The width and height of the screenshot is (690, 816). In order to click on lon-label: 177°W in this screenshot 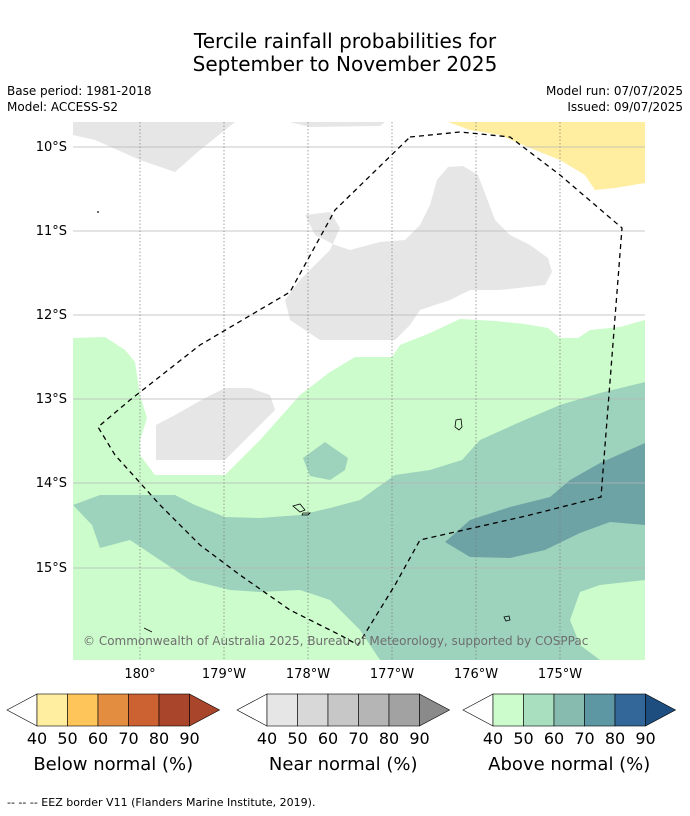, I will do `click(392, 674)`.